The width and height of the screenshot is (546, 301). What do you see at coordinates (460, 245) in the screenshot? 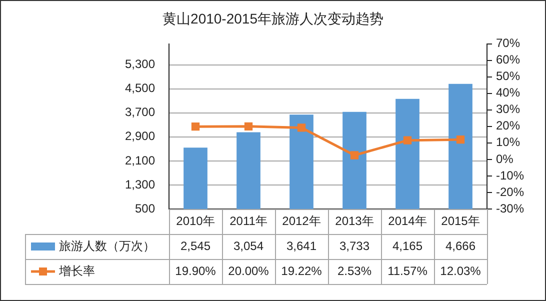
I see `data-label: 4,666` at bounding box center [460, 245].